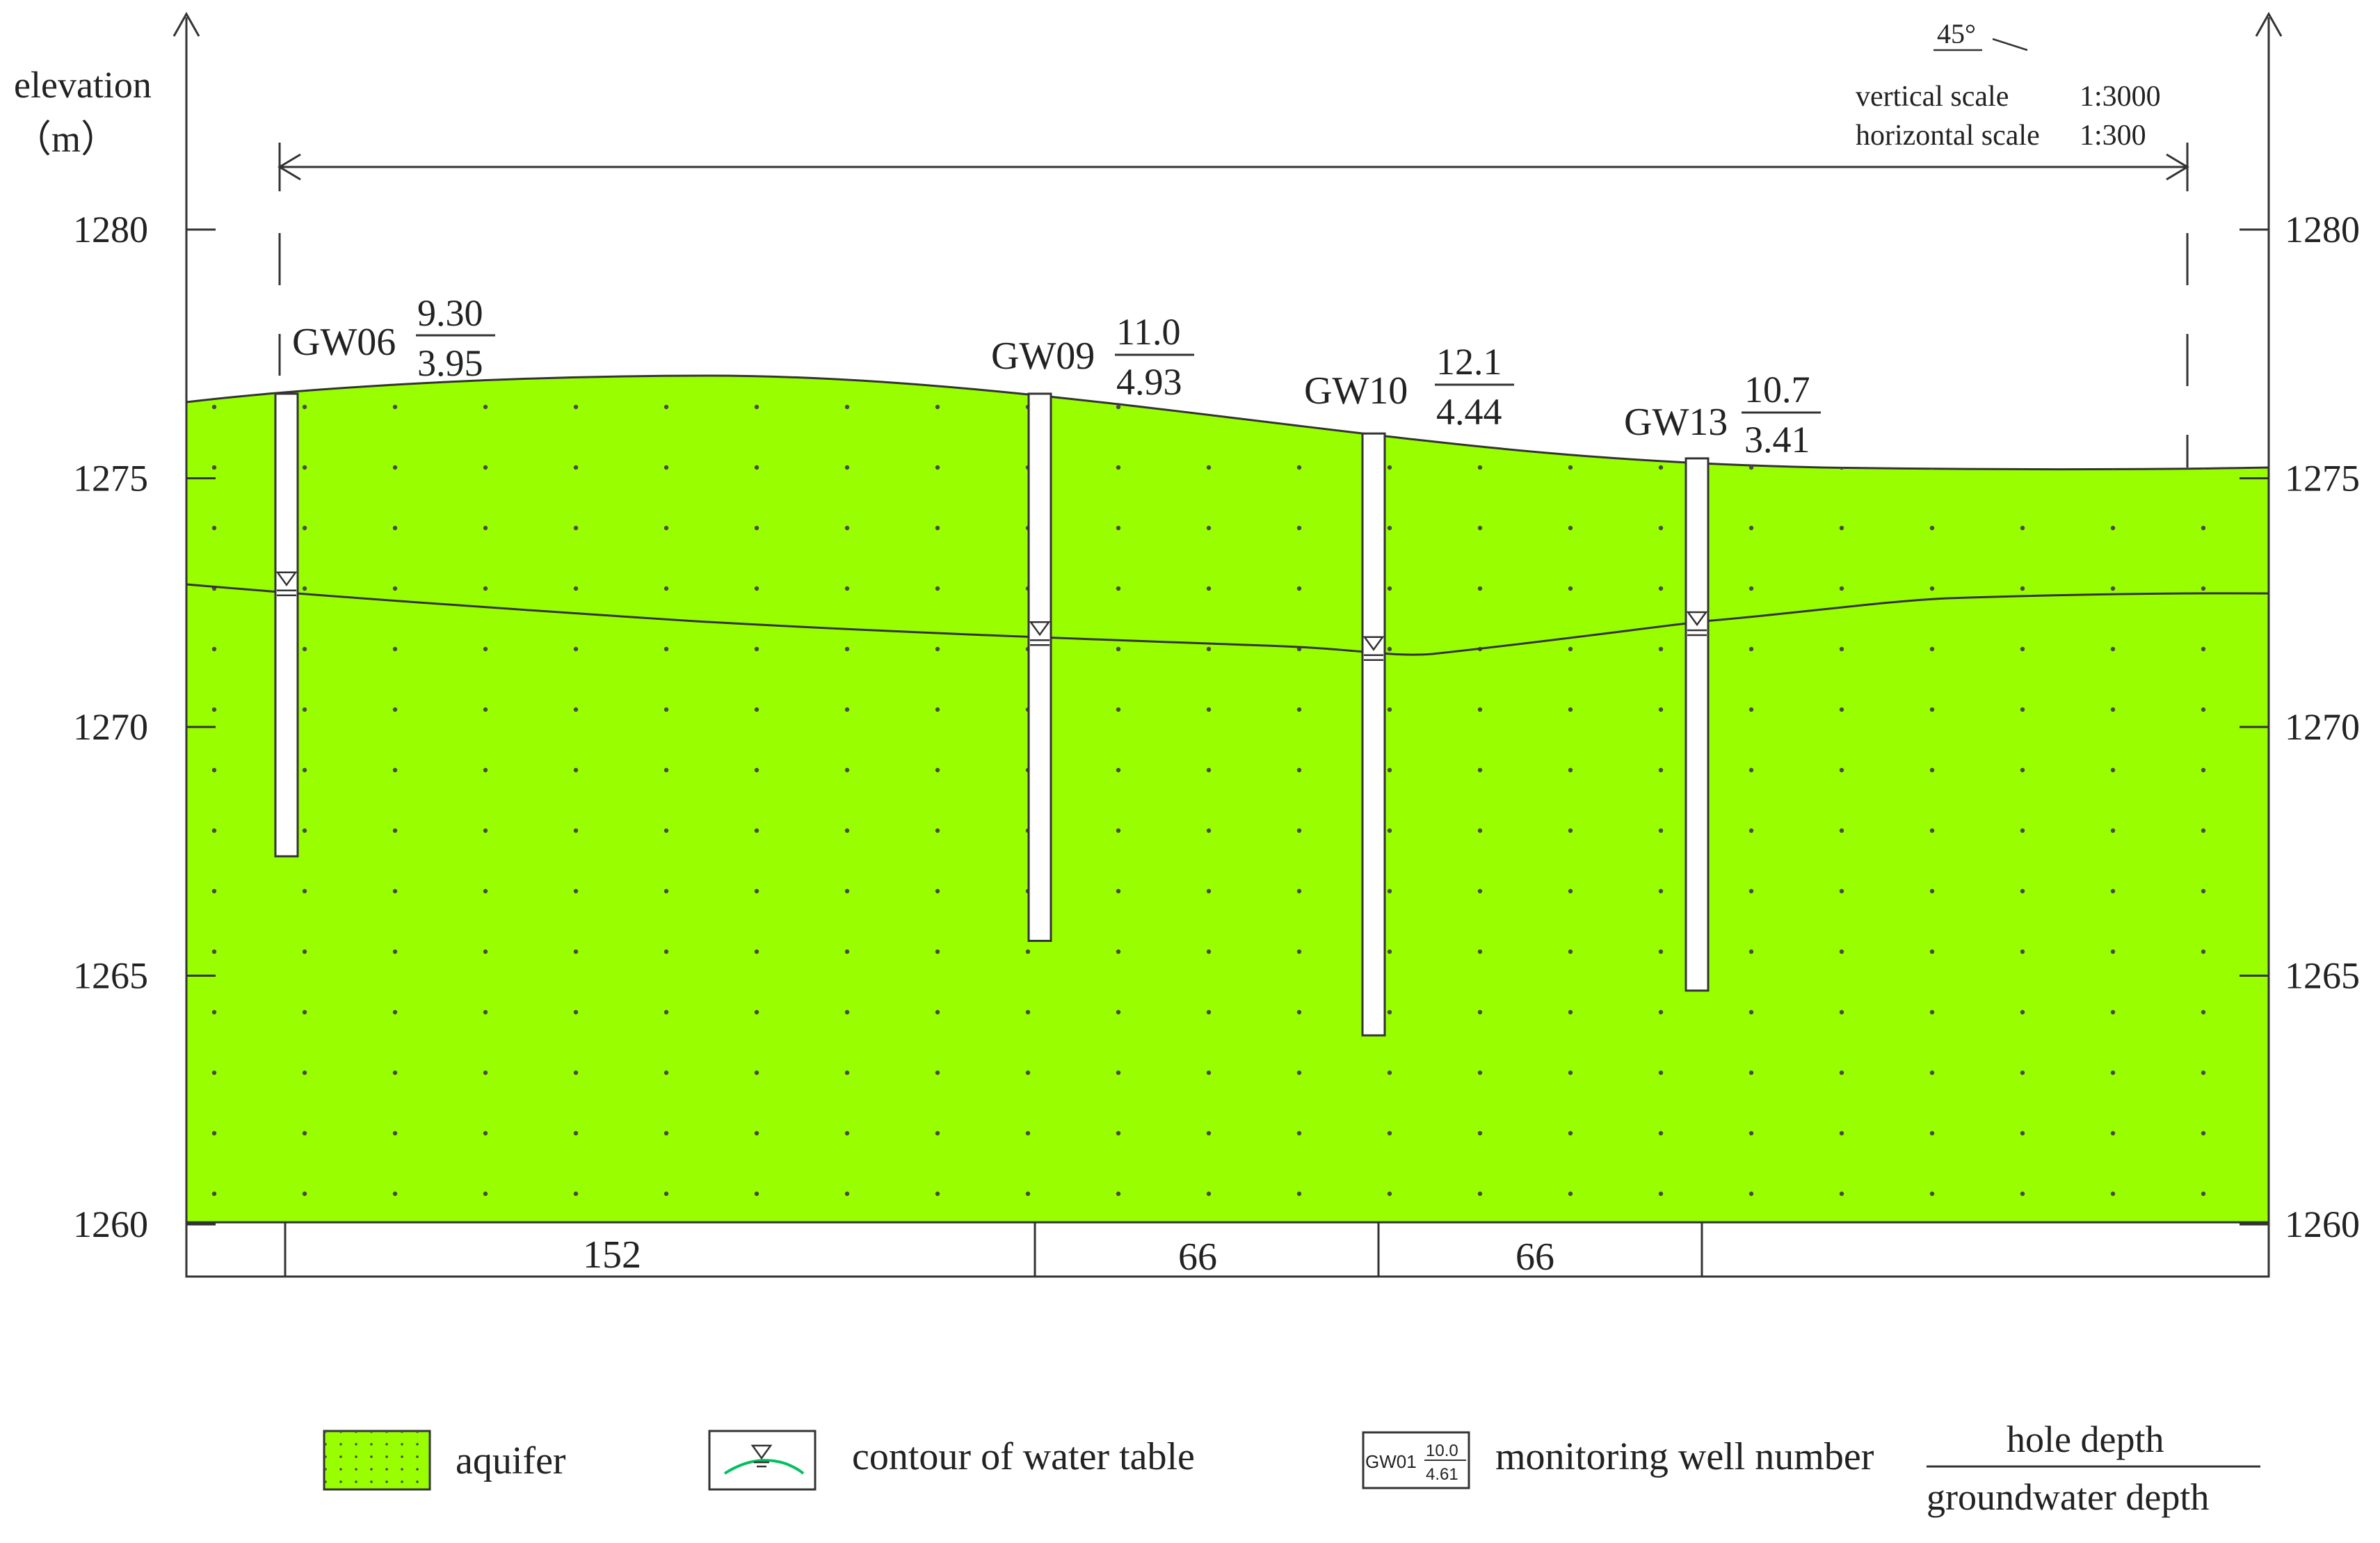 The image size is (2380, 1543). What do you see at coordinates (2269, 616) in the screenshot?
I see `right-axis` at bounding box center [2269, 616].